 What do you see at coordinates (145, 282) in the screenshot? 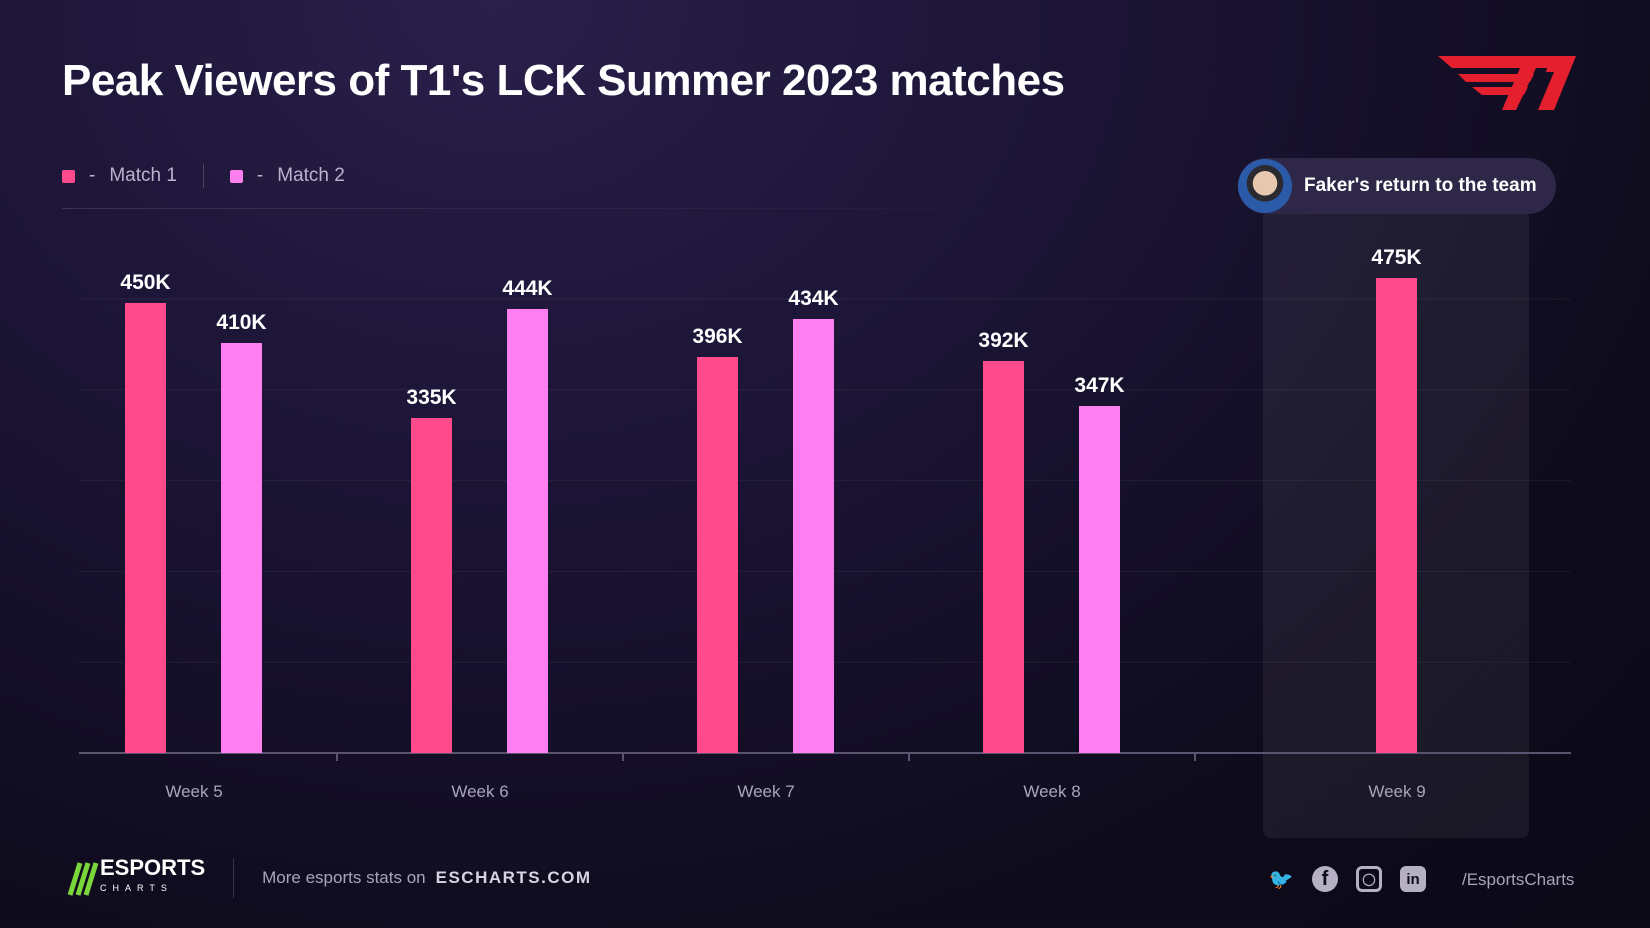
I see `data-label: 450K` at bounding box center [145, 282].